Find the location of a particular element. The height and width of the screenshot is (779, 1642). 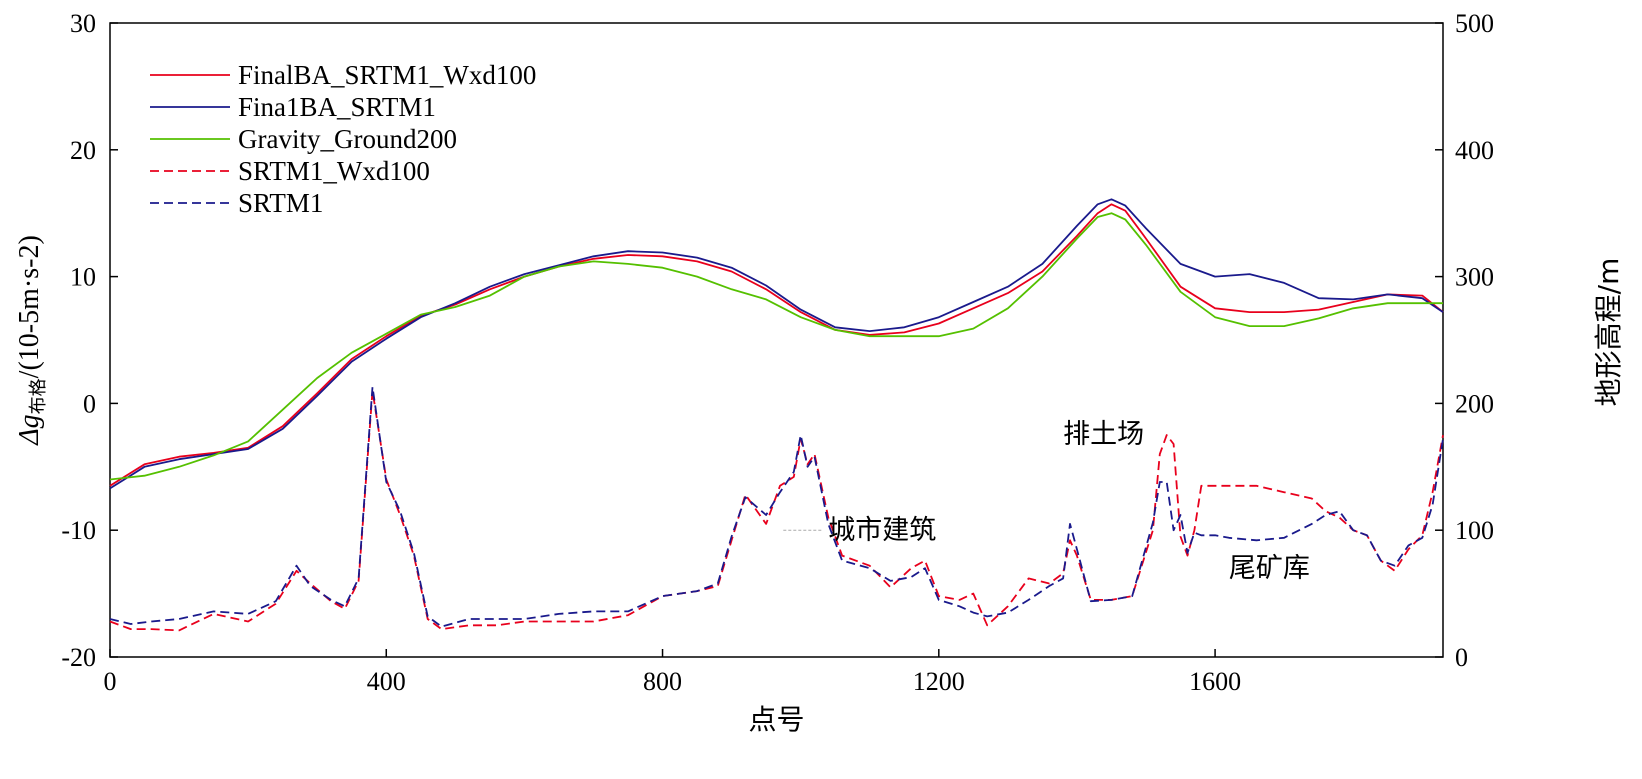

legend-label-5: SRTM1 is located at coordinates (280, 203).